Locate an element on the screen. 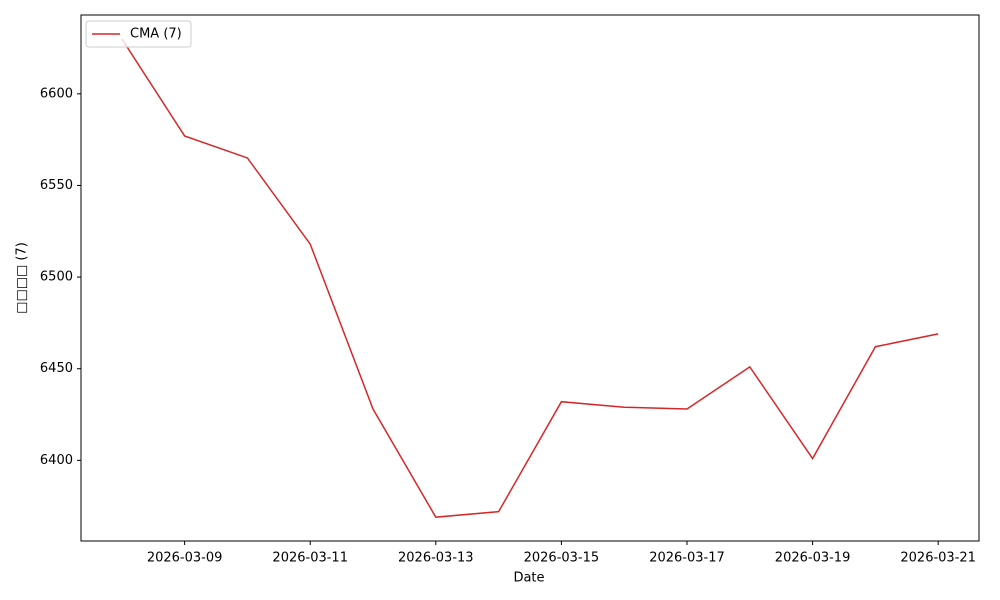 The width and height of the screenshot is (1000, 600). x-tick-label: 2026-03-11 is located at coordinates (310, 558).